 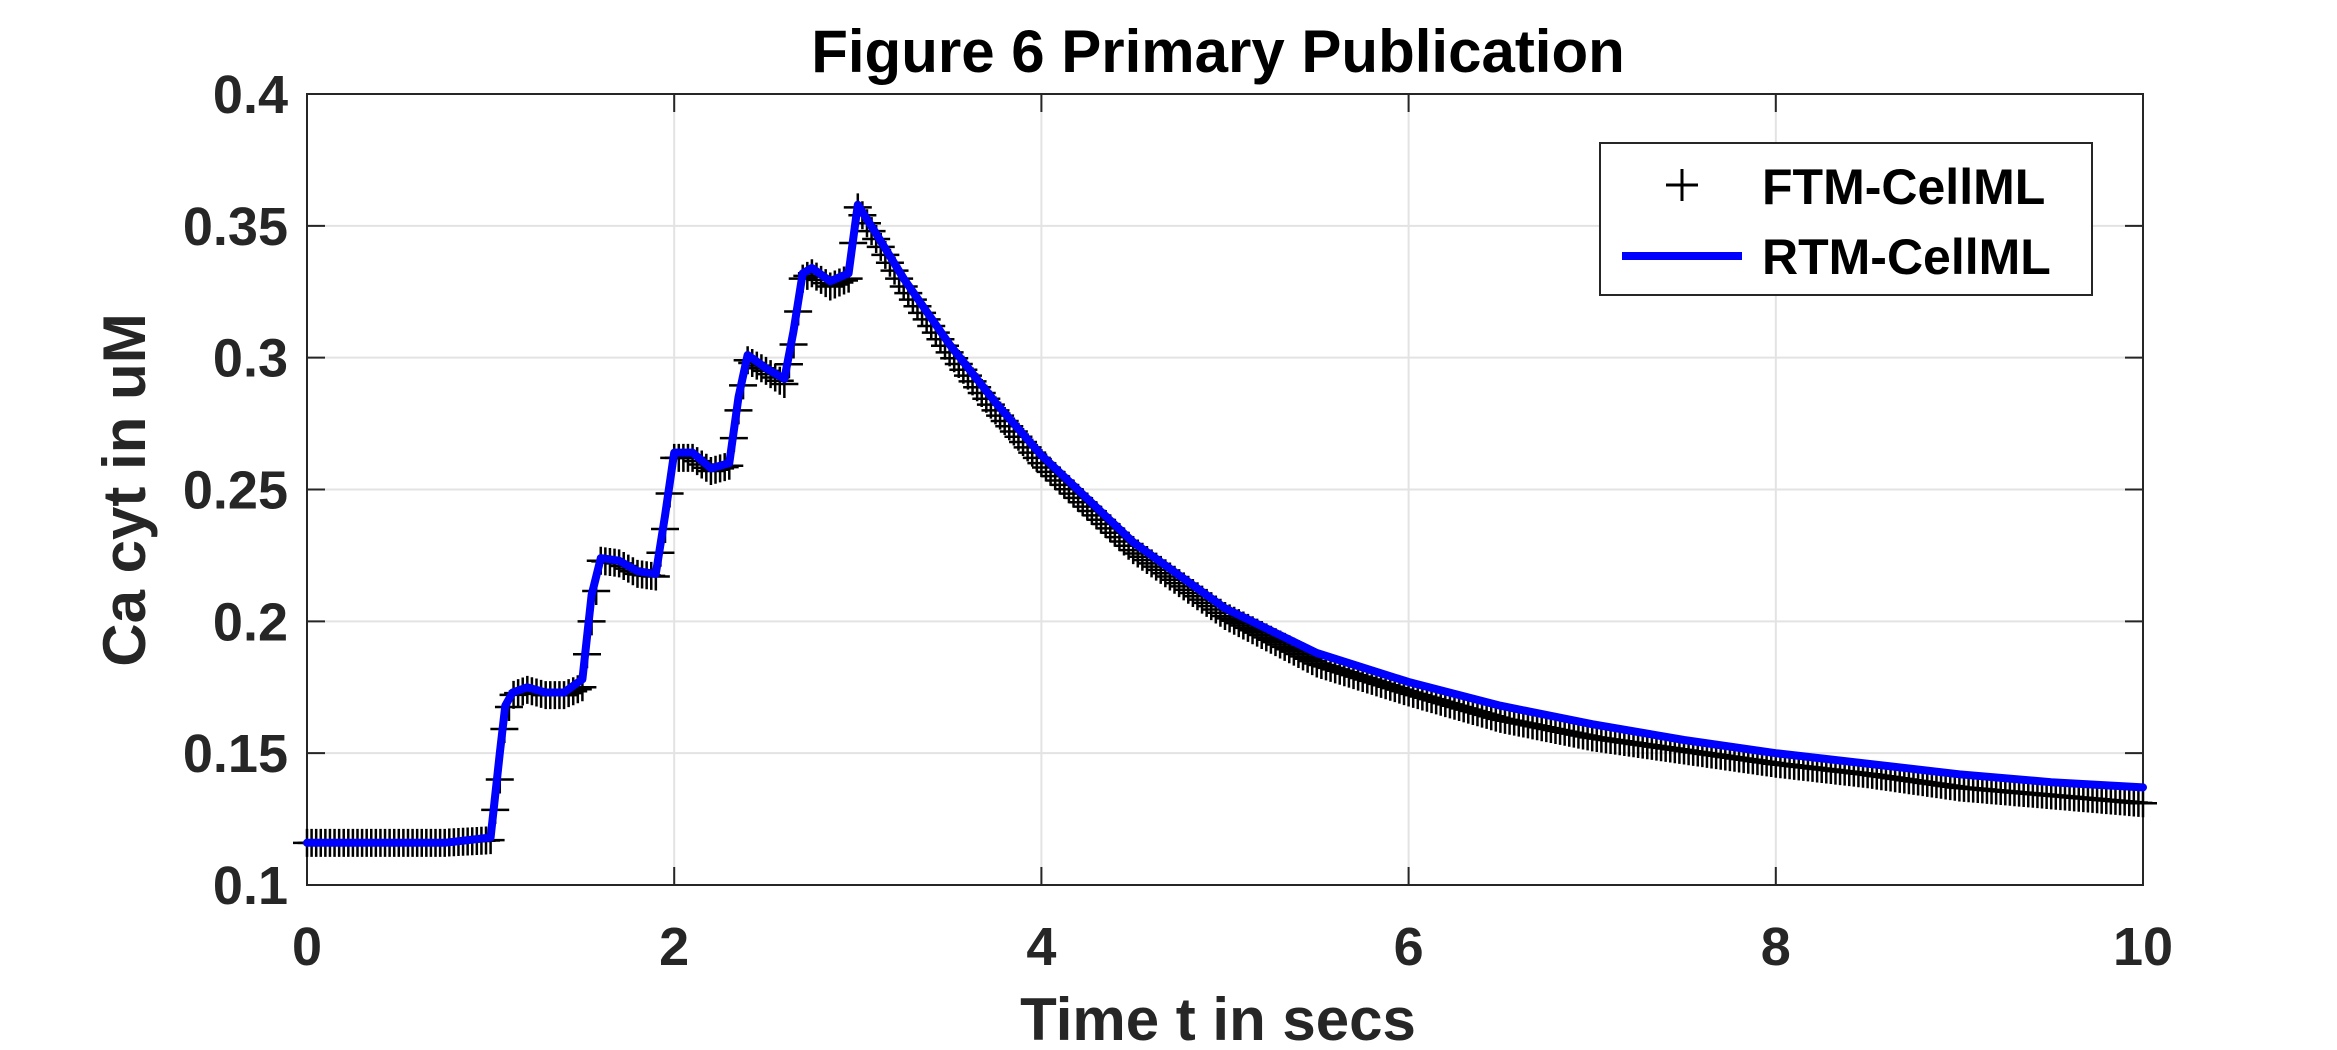 I want to click on y-tick-label: 0.15, so click(x=235, y=754).